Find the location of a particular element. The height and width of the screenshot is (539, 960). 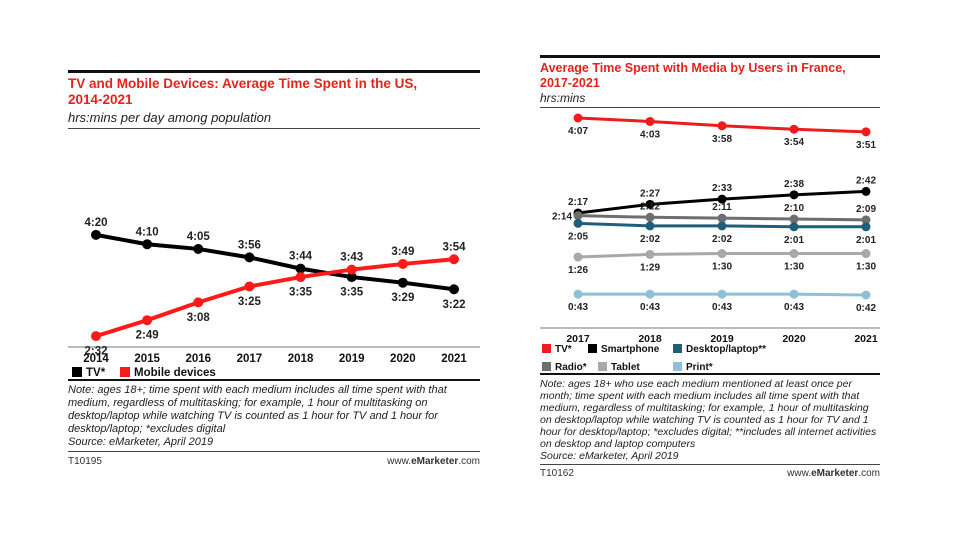

data-label: 3:43 is located at coordinates (351, 258).